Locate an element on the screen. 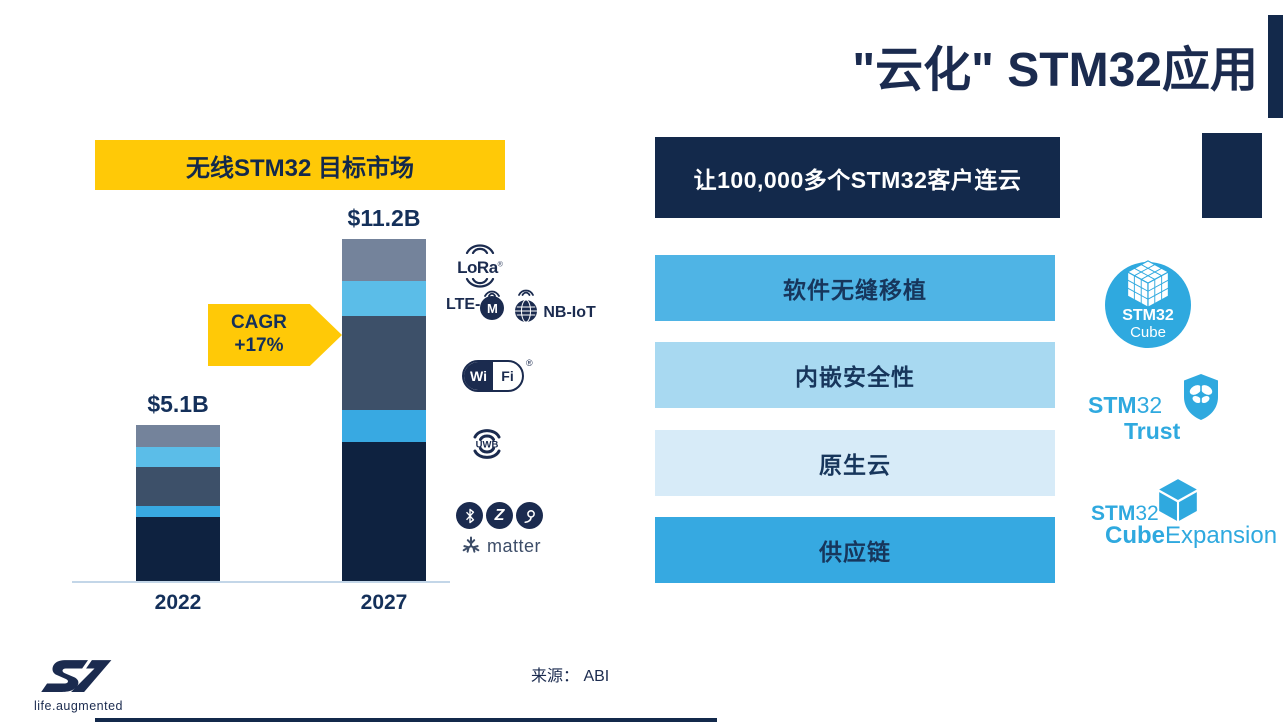 This screenshot has width=1283, height=722. feature-bar-supply-chain: 供应链 is located at coordinates (855, 550).